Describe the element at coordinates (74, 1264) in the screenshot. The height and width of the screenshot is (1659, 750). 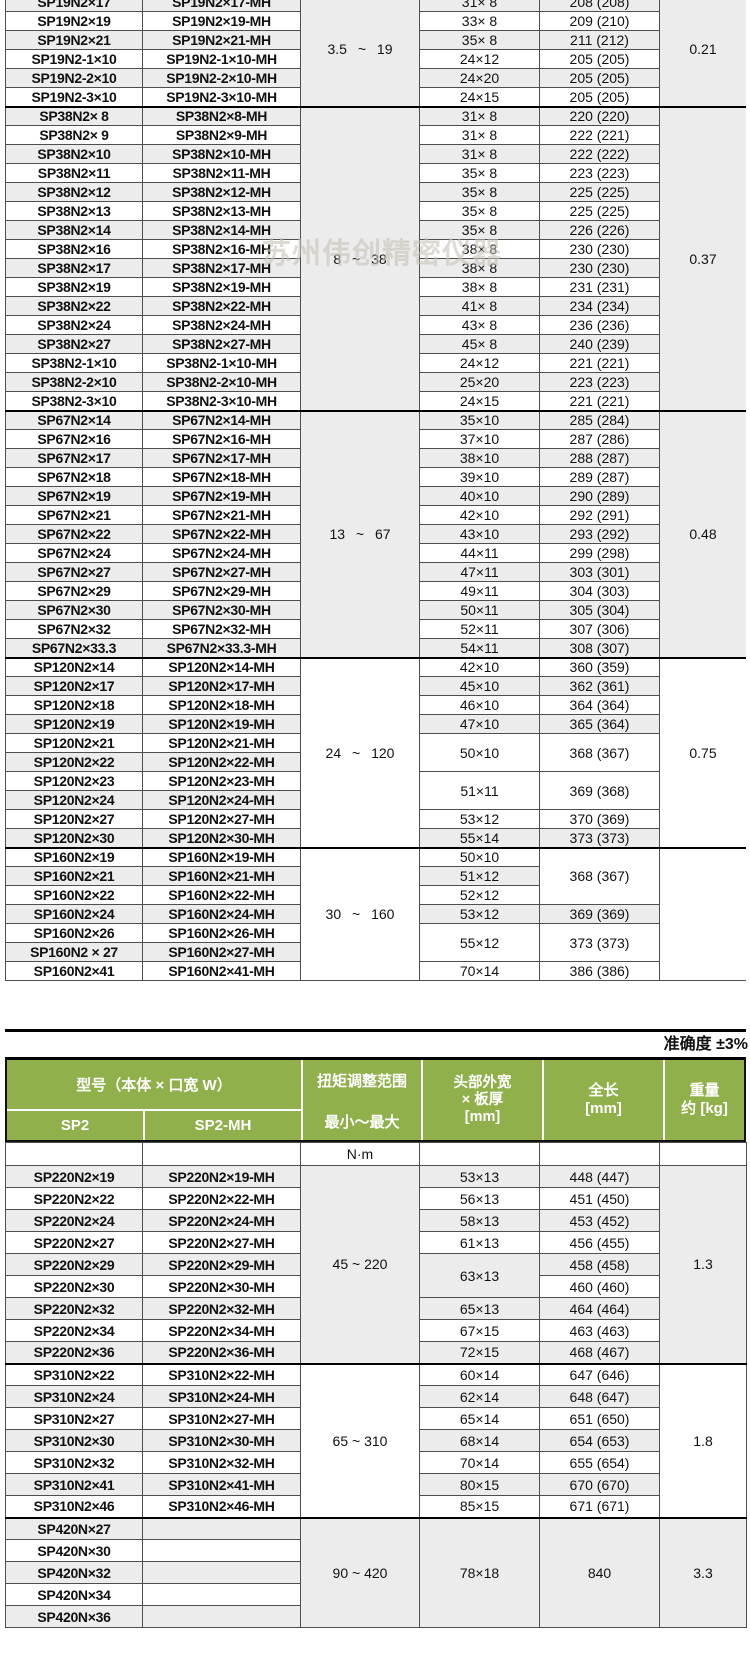
I see `model-sp2-cell: SP220N2×29` at that location.